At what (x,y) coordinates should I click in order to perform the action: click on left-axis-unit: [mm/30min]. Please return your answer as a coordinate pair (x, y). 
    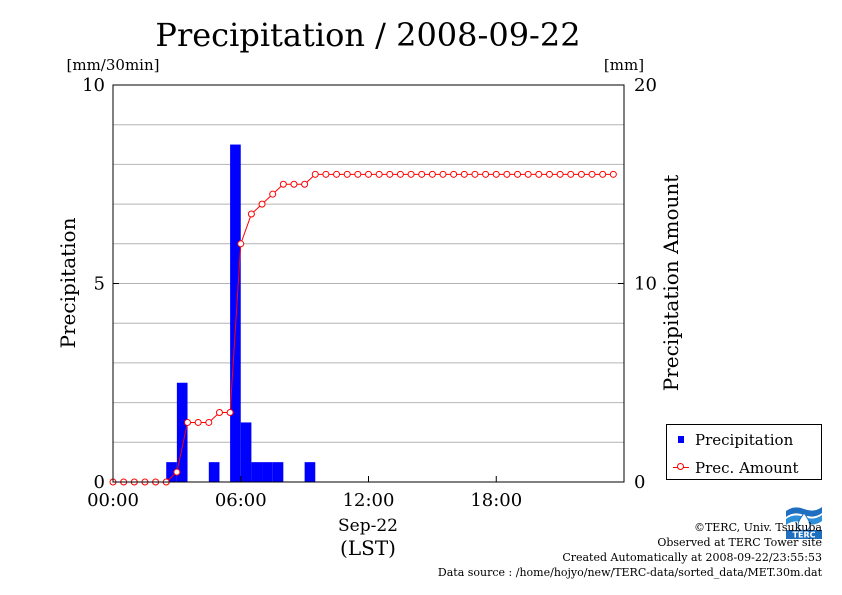
    Looking at the image, I should click on (113, 65).